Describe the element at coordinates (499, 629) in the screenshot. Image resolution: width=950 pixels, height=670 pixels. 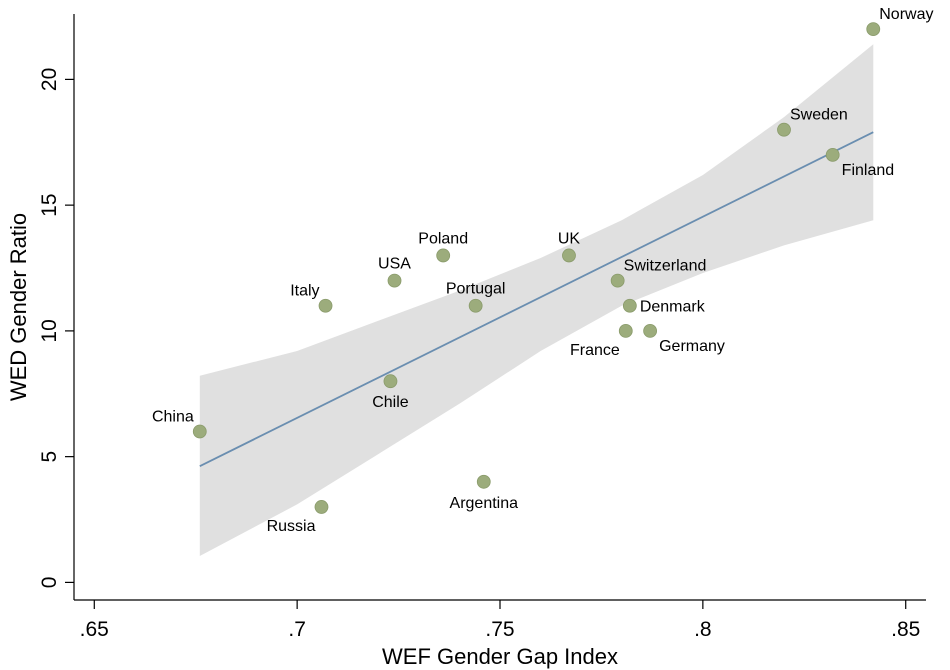
I see `x-tick-label: .75` at that location.